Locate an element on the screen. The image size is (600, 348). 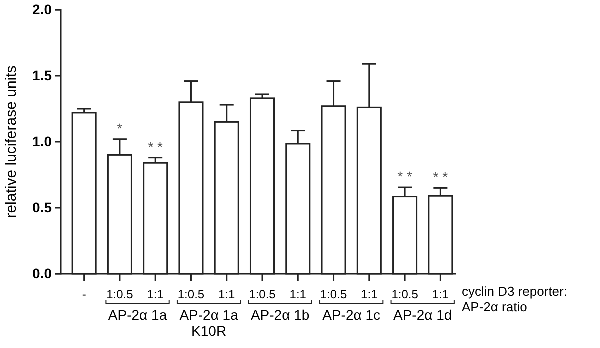
text: AP-2α 1d is located at coordinates (423, 315).